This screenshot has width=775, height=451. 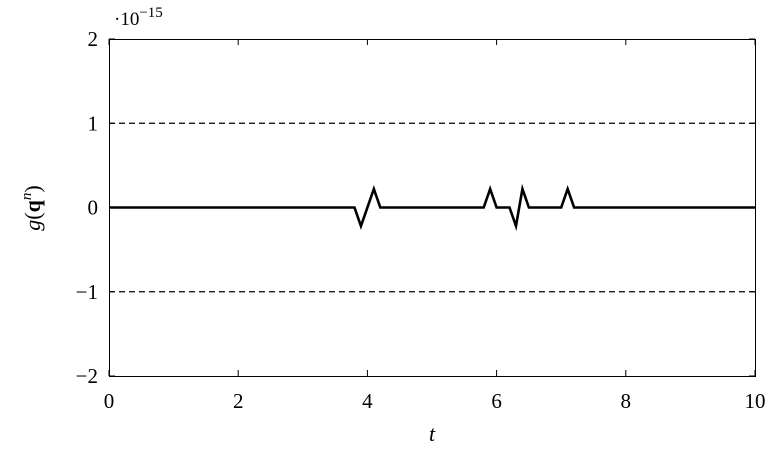 I want to click on y-axis-label: g(qn), so click(x=32, y=207).